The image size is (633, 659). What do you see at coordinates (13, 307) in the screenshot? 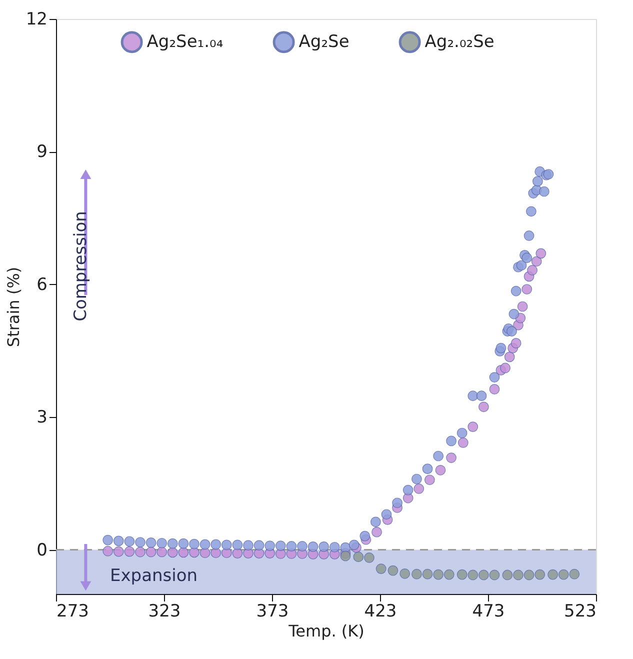
I see `y-axis-title: Strain (%)` at bounding box center [13, 307].